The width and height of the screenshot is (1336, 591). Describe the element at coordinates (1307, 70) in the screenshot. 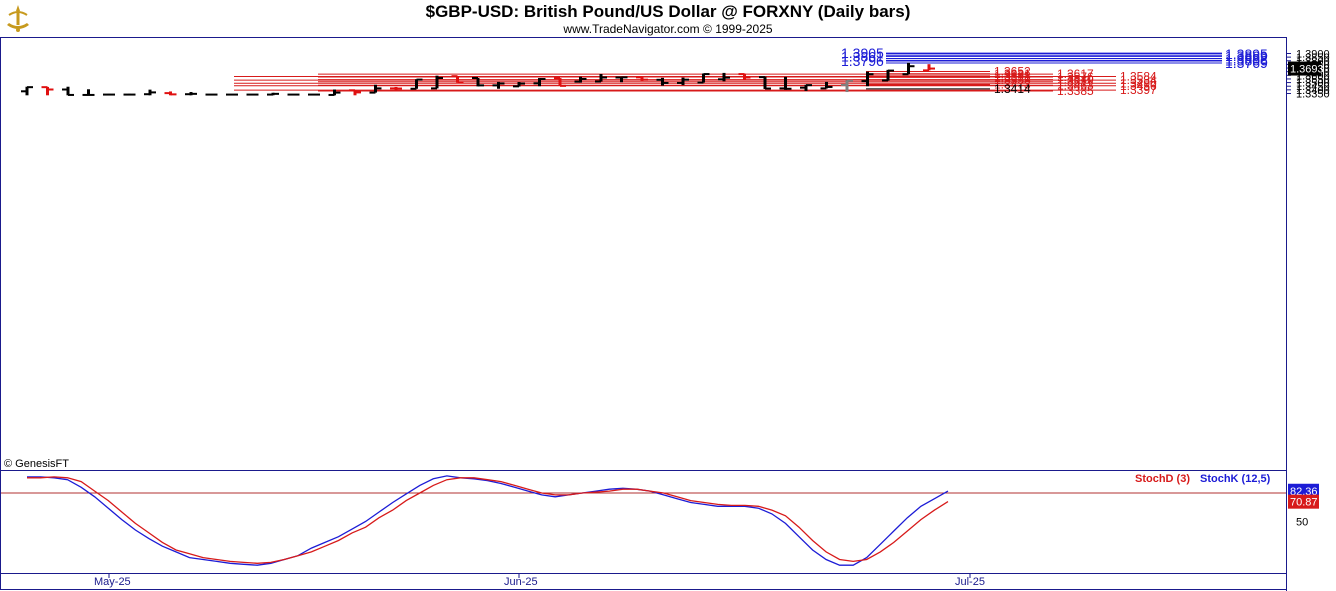

I see `last-price-label: 1.3693` at that location.